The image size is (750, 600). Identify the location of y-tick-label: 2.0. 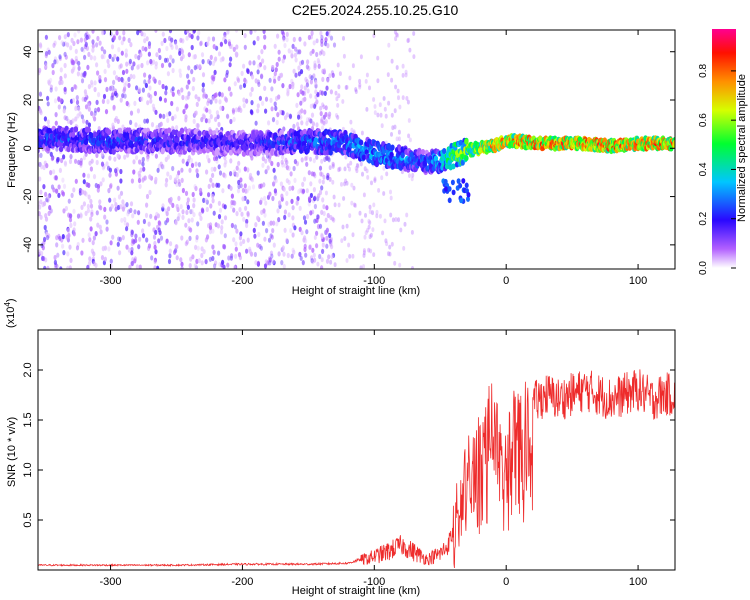
(28, 369).